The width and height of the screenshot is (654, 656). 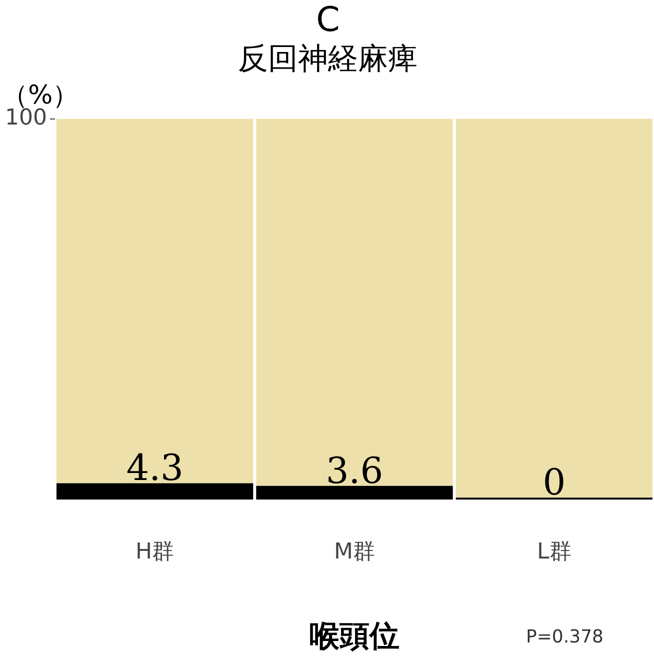 I want to click on chart-title: C, so click(x=328, y=20).